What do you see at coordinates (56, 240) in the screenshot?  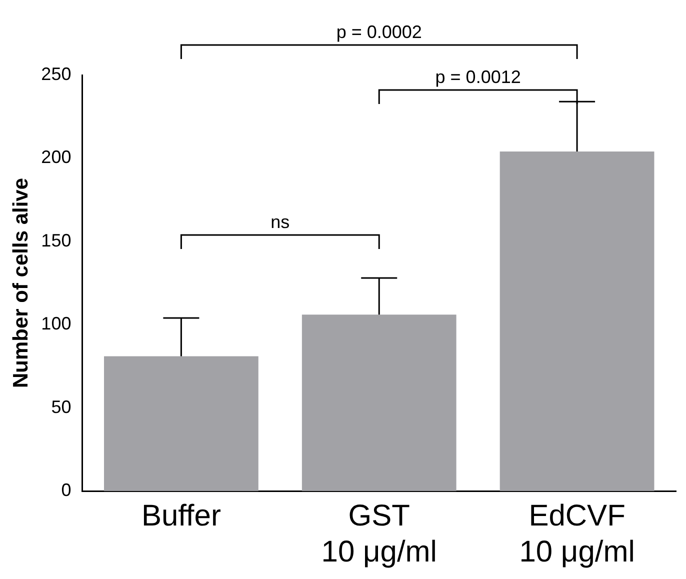 I see `y-tick-label: 150` at bounding box center [56, 240].